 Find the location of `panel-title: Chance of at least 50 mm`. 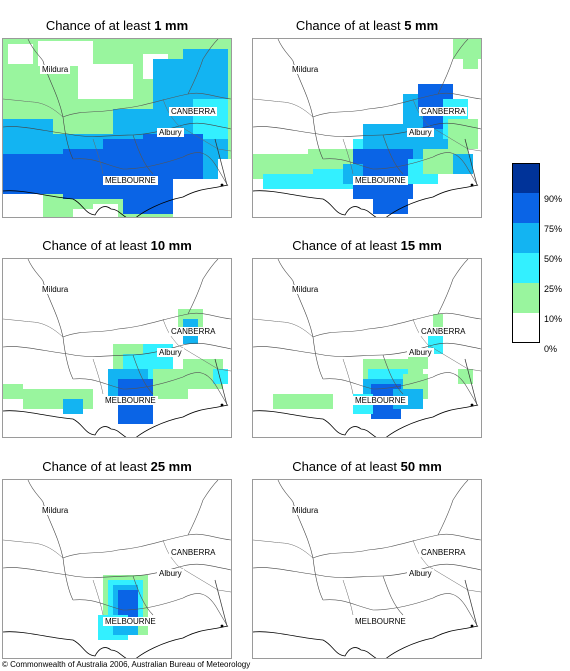

panel-title: Chance of at least 50 mm is located at coordinates (367, 467).